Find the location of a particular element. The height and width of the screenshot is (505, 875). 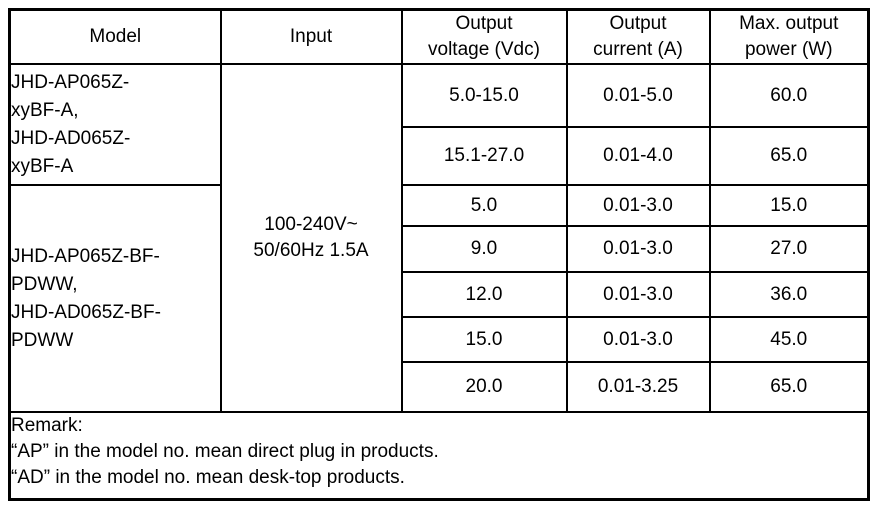

power-cell: 45.0 is located at coordinates (789, 339).